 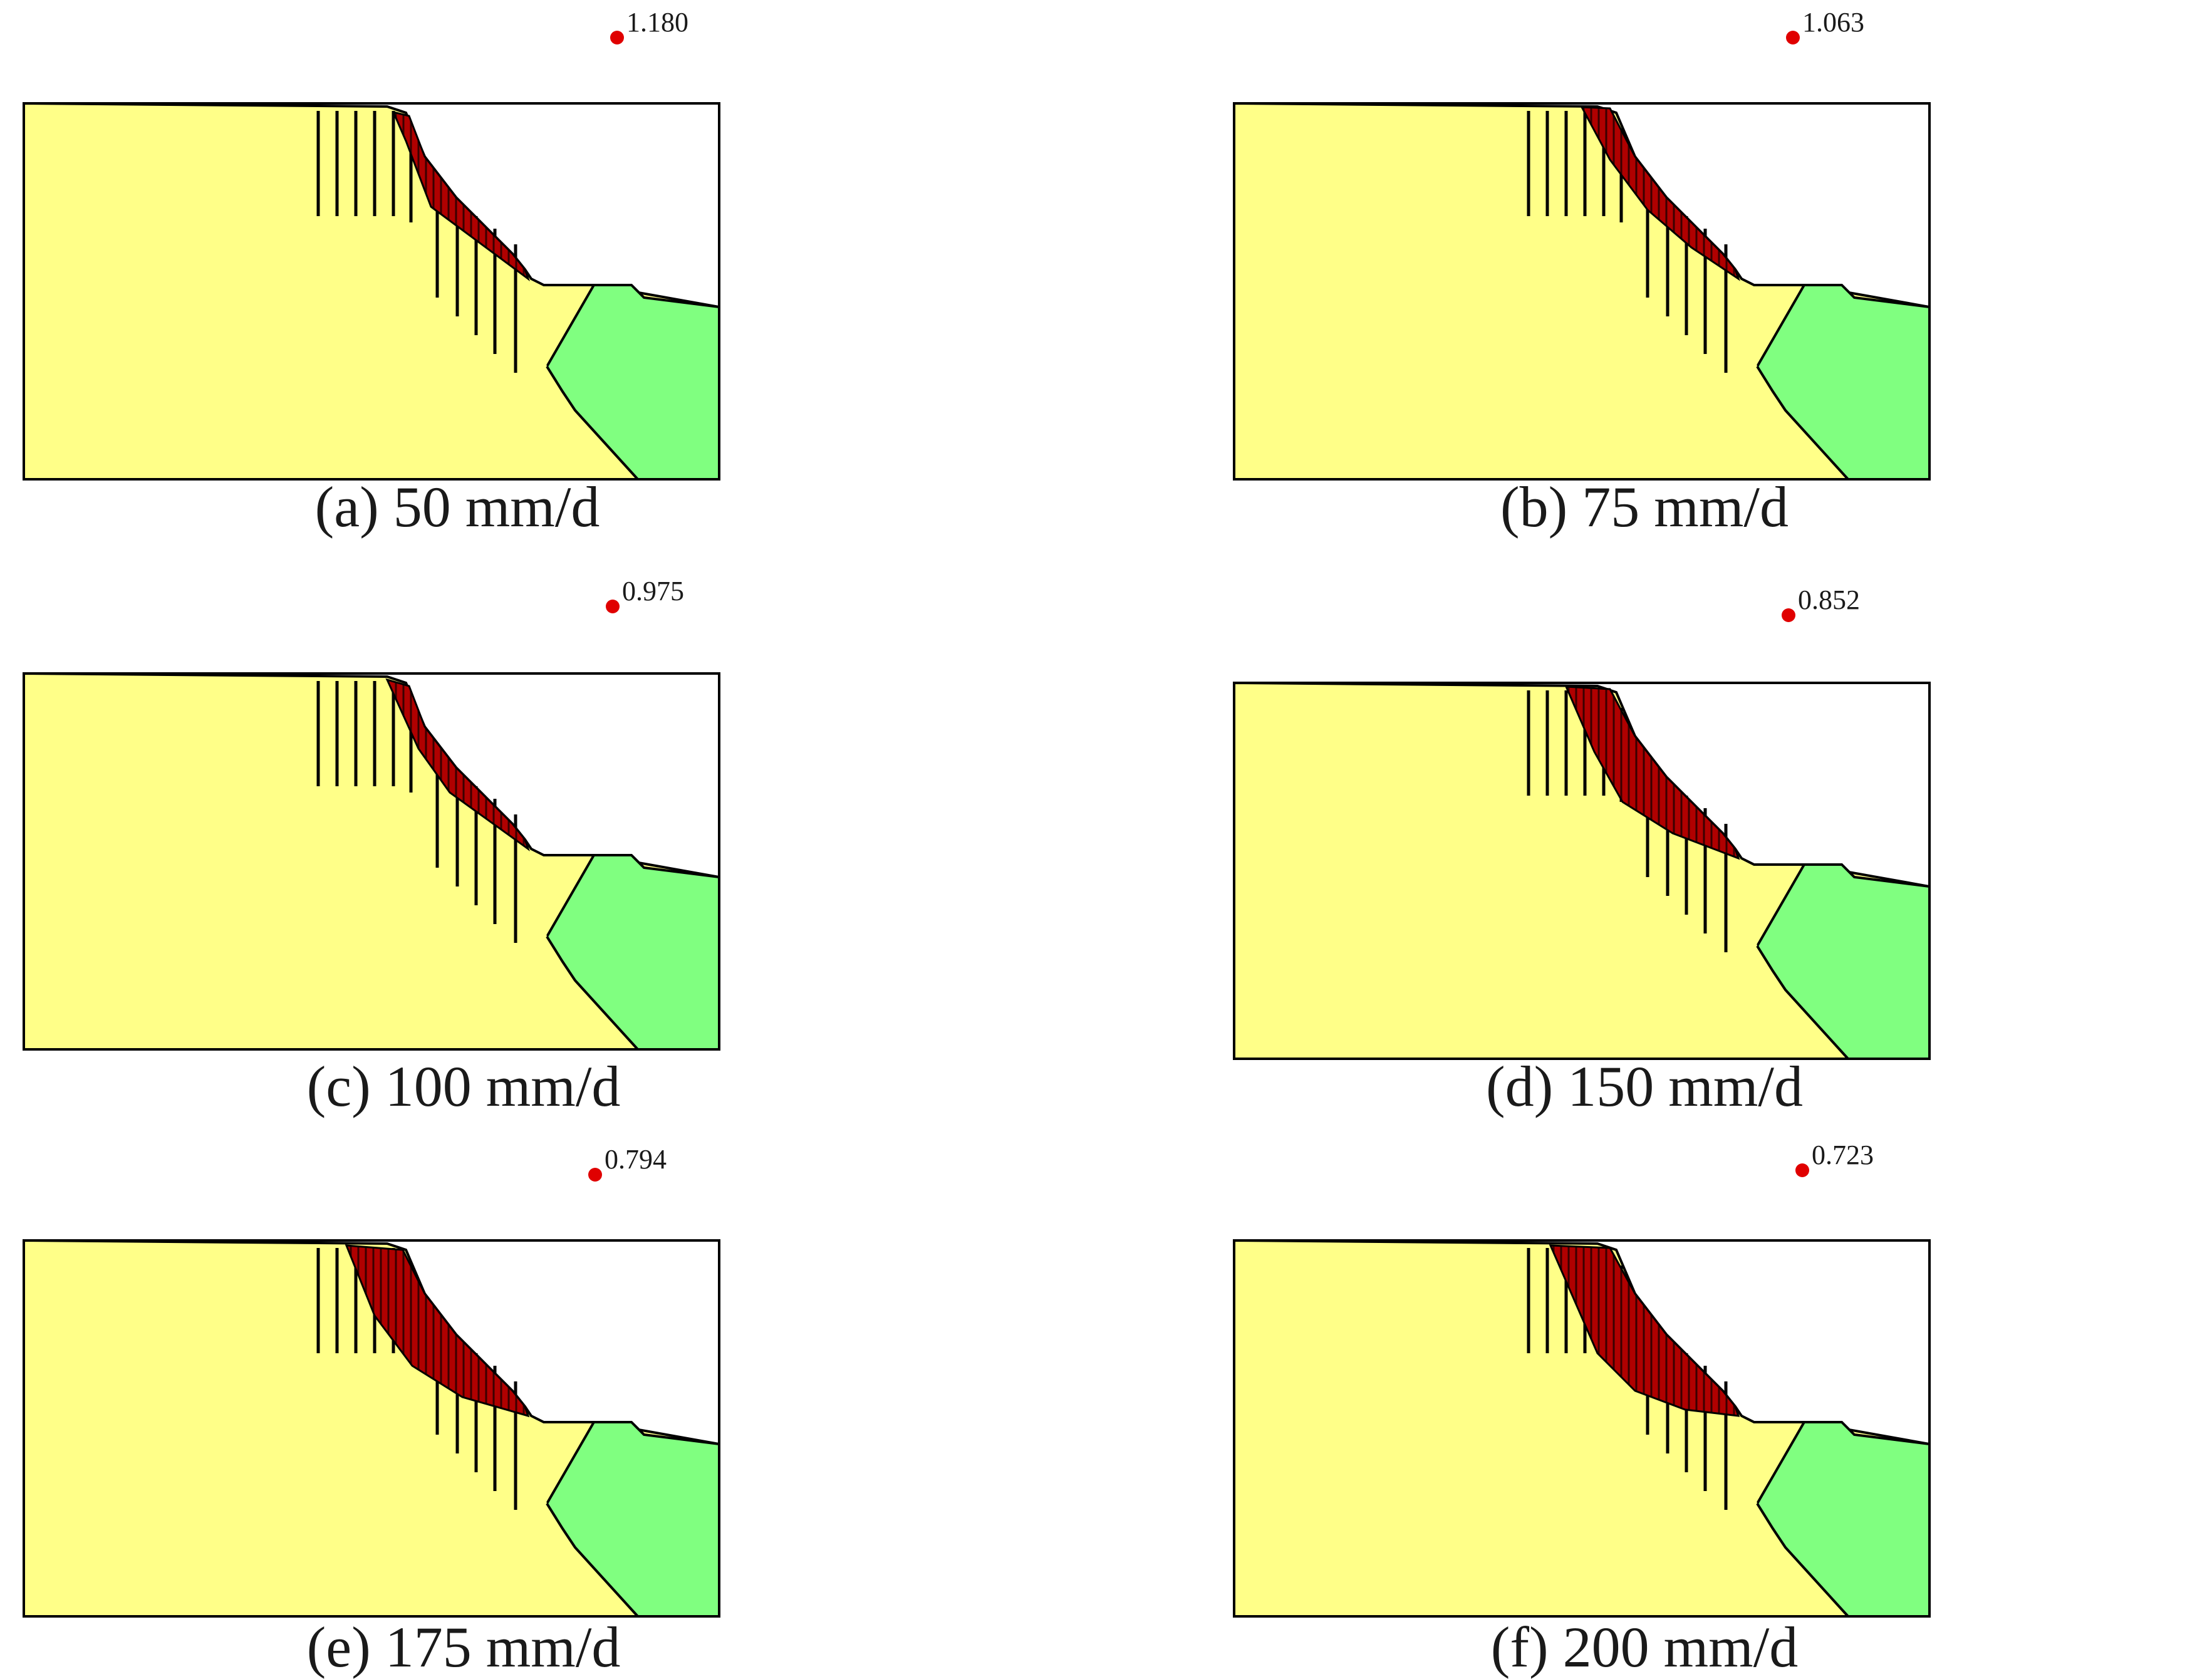 I want to click on slip-center-a, so click(x=617, y=37).